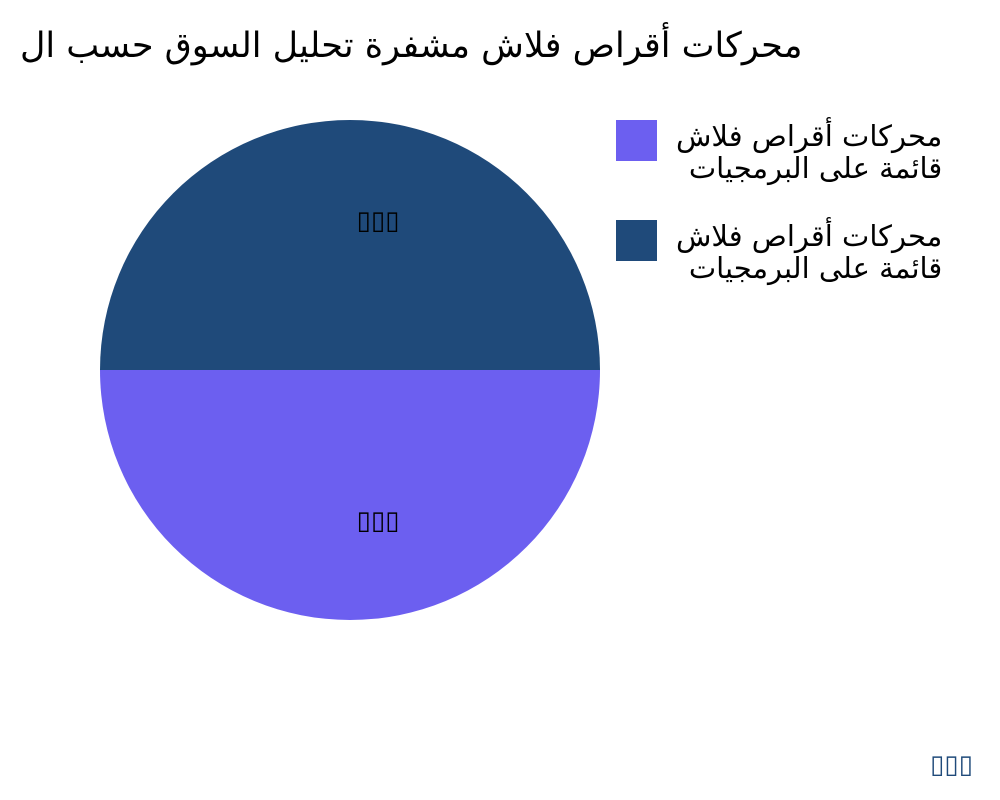 This screenshot has width=1000, height=800. I want to click on legend-label-1-line-1: محركات أقراص فلاش, so click(809, 236).